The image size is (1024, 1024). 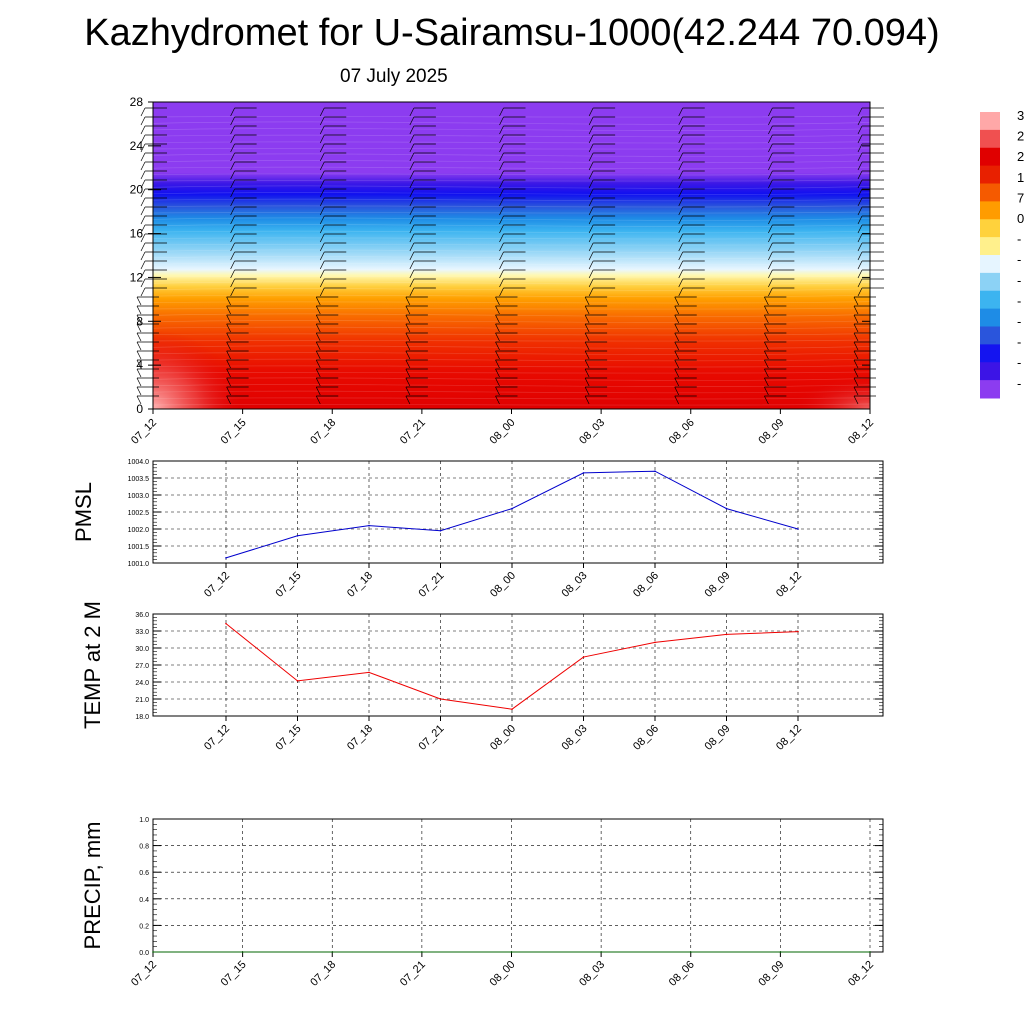 What do you see at coordinates (1020, 177) in the screenshot?
I see `colorbar-label: 1` at bounding box center [1020, 177].